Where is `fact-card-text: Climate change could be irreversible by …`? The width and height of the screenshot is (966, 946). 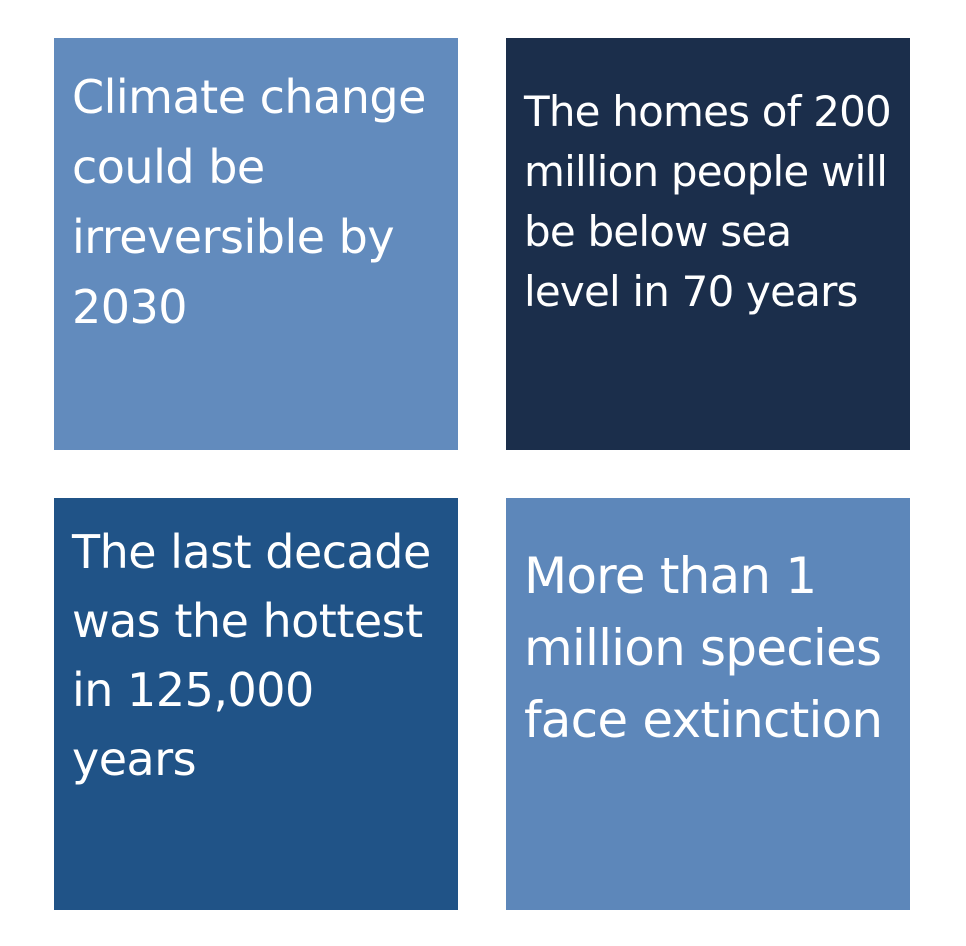
fact-card-text: Climate change could be irreversible by … is located at coordinates (249, 202).